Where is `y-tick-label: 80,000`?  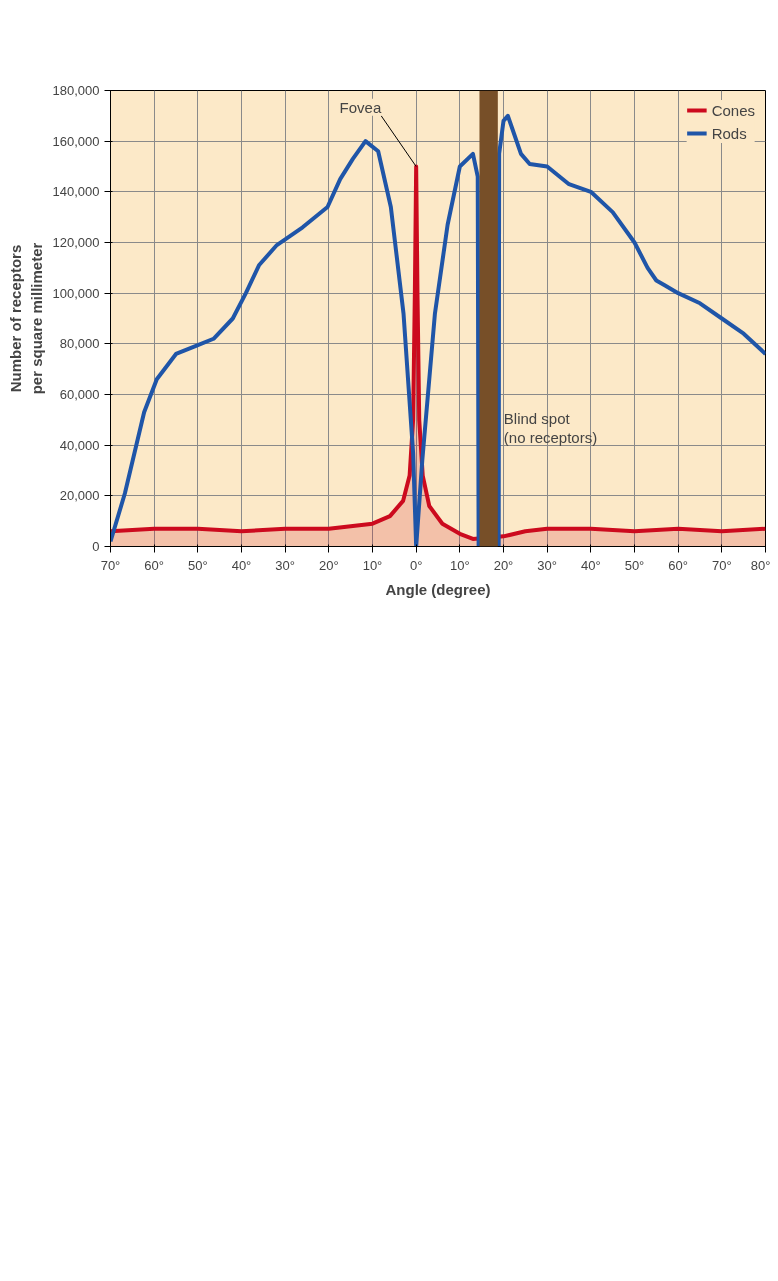
y-tick-label: 80,000 is located at coordinates (79, 344).